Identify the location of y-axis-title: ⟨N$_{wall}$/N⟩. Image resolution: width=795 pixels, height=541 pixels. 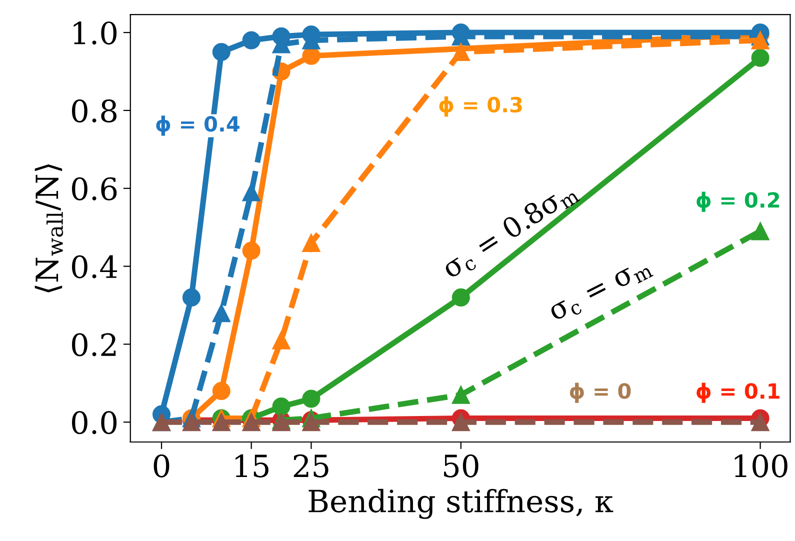
(49, 228).